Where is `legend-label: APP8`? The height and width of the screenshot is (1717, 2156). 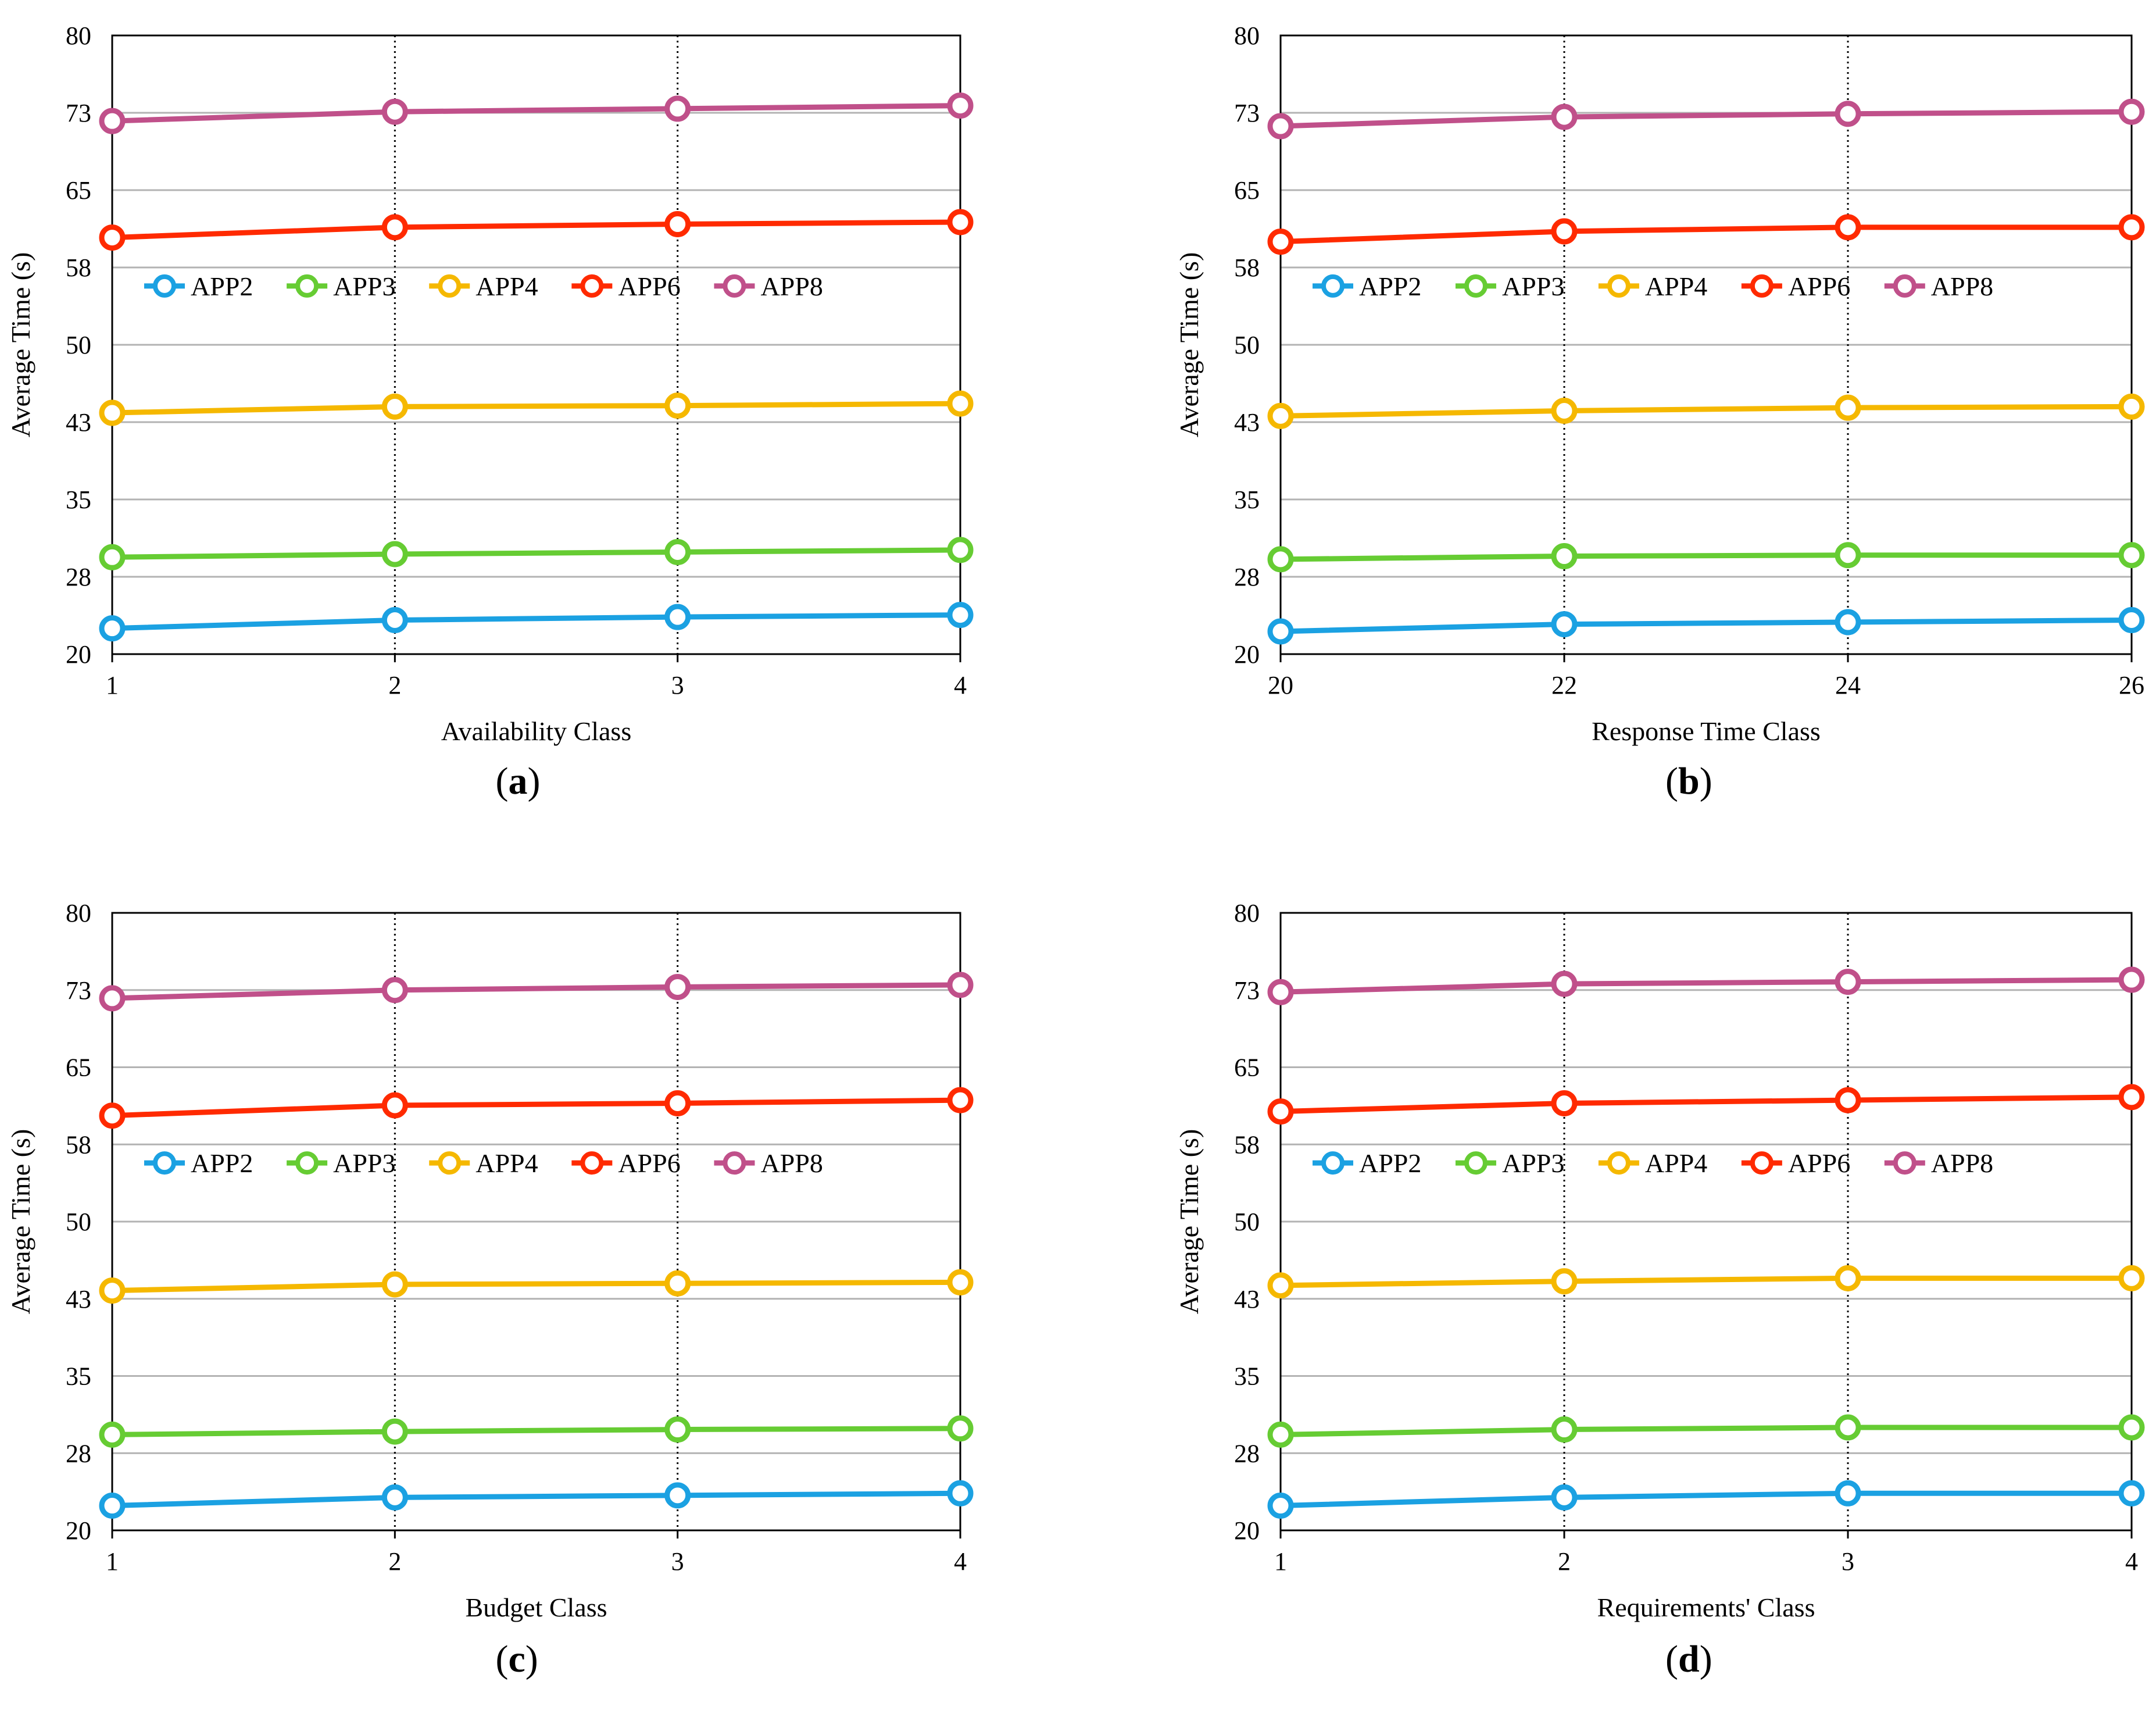
legend-label: APP8 is located at coordinates (1962, 286).